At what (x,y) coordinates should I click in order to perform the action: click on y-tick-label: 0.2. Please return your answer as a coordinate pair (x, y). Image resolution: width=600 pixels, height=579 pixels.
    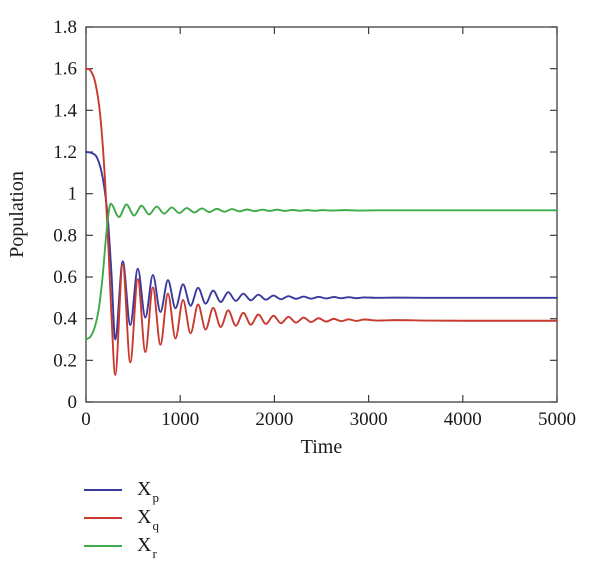
    Looking at the image, I should click on (65, 360).